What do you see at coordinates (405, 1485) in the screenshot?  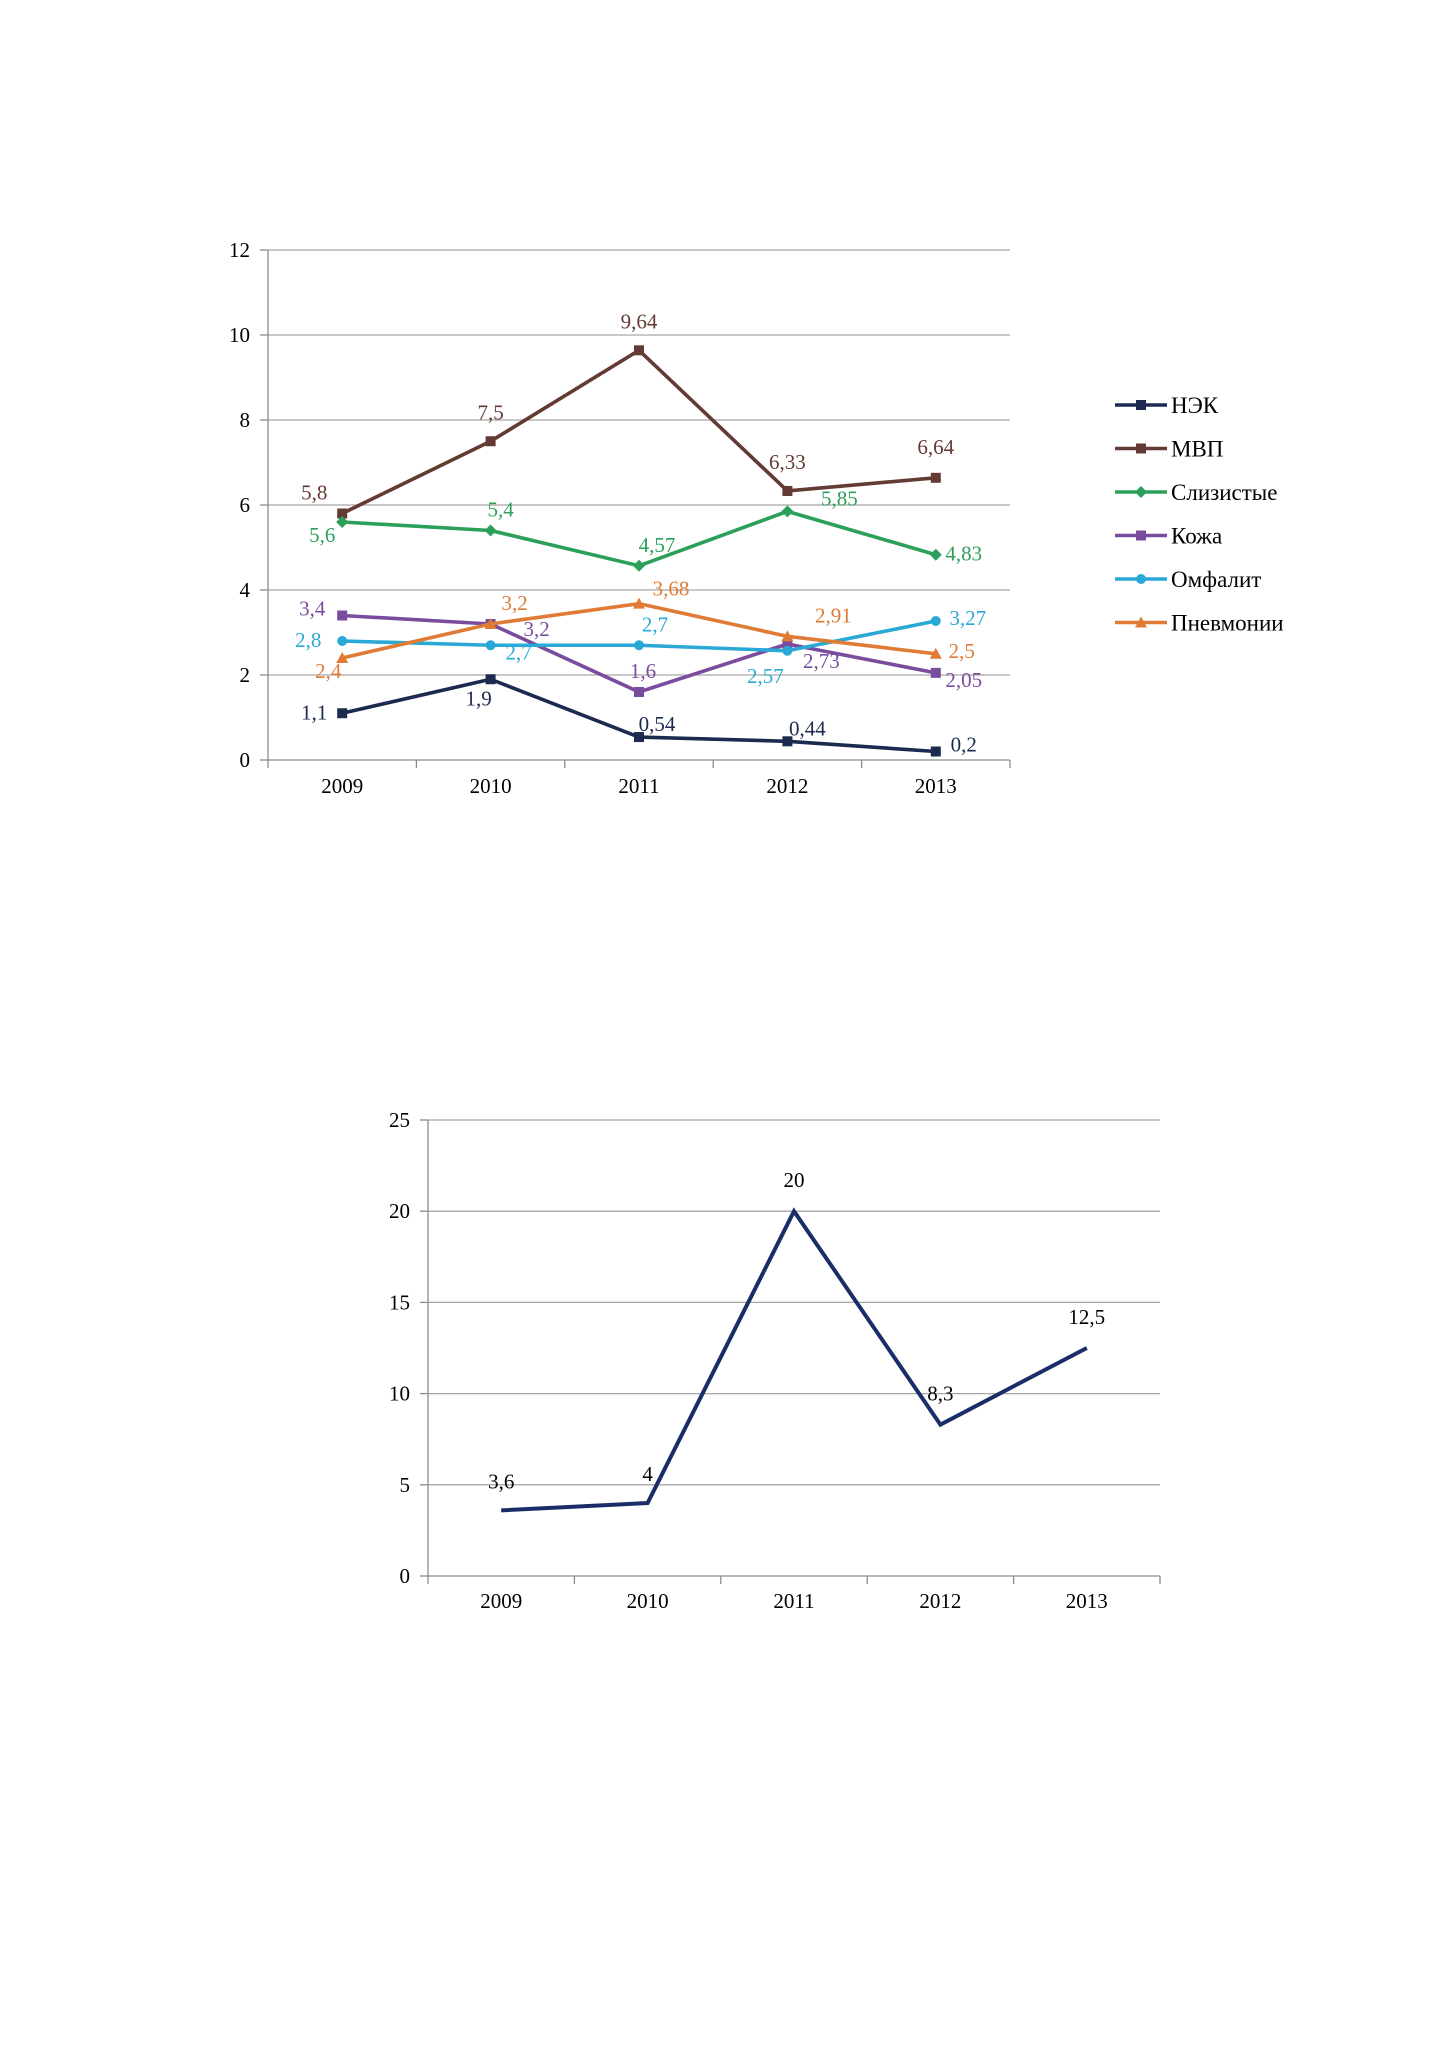 I see `y-tick-label: 5` at bounding box center [405, 1485].